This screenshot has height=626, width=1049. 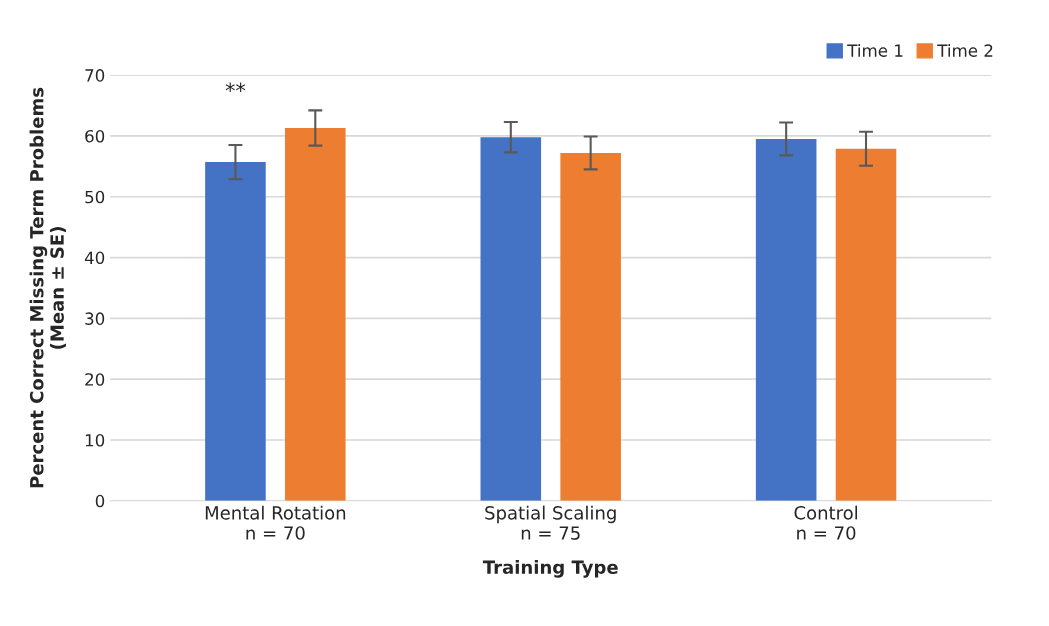 What do you see at coordinates (95, 197) in the screenshot?
I see `y-tick-label: 50` at bounding box center [95, 197].